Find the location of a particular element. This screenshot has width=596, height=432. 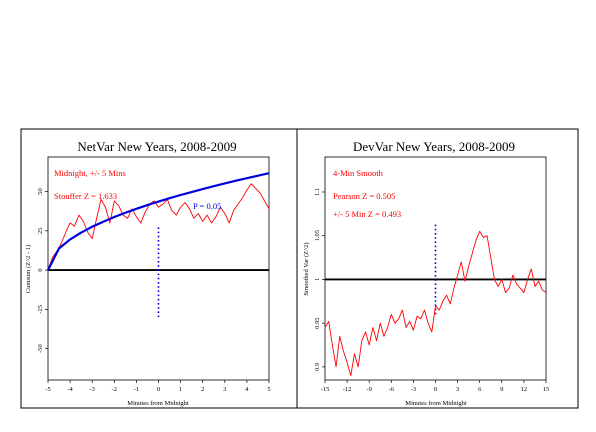

y-tick-label: 1.05 is located at coordinates (317, 235).